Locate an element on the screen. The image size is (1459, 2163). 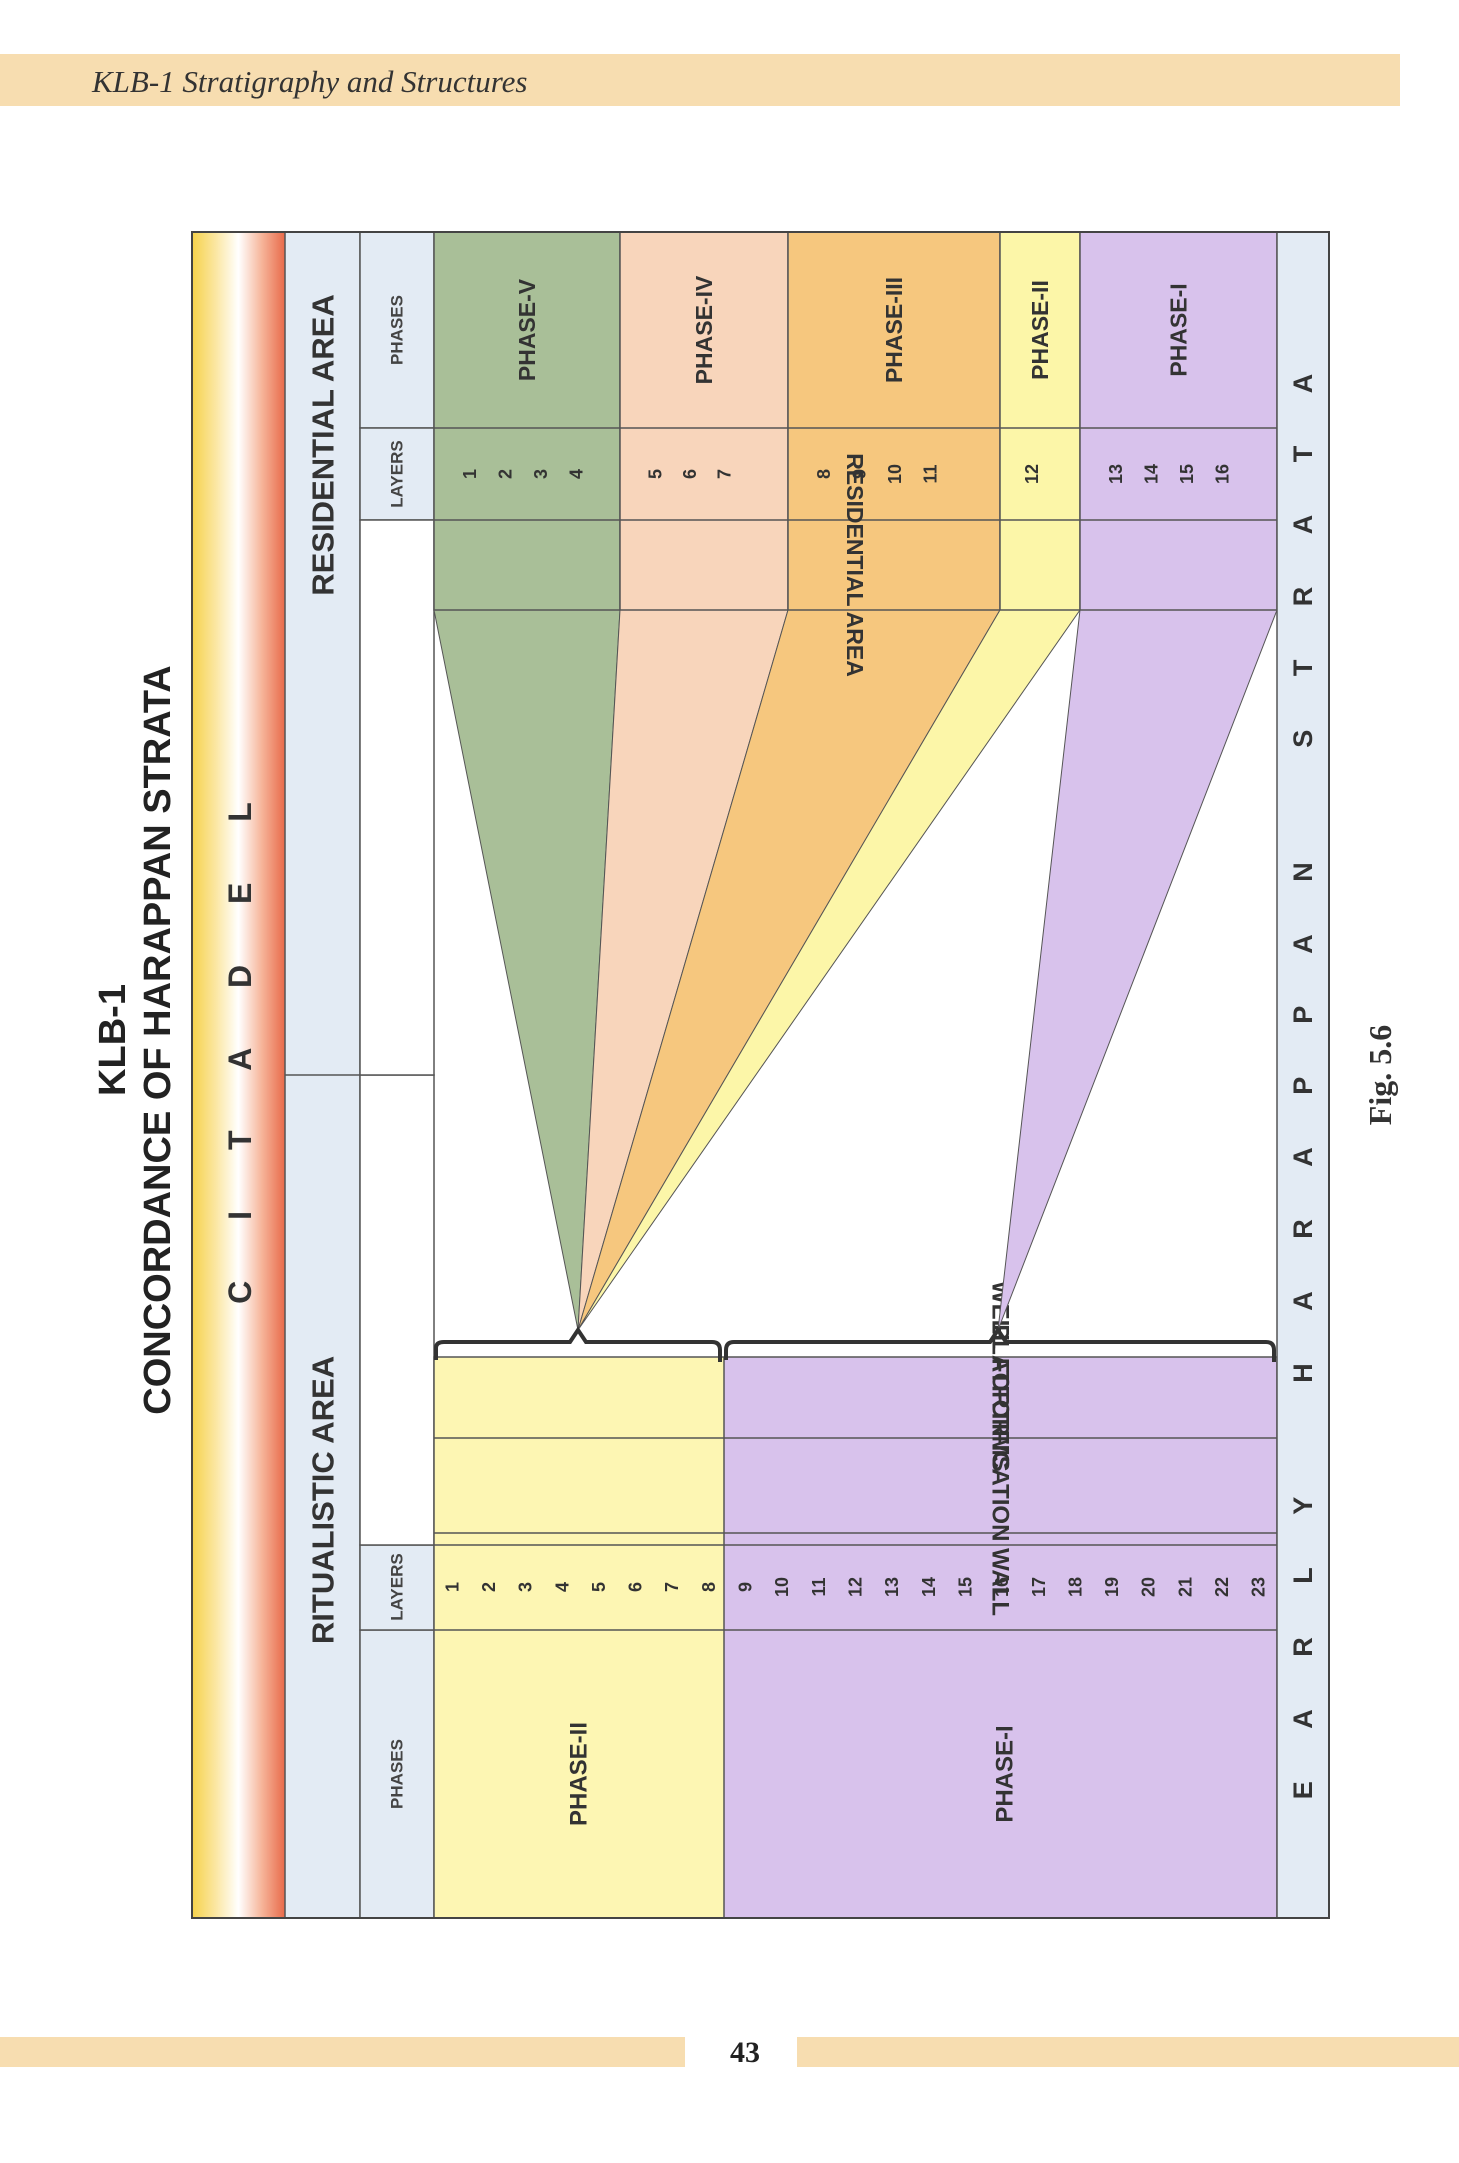
left-layer-number: 14 is located at coordinates (929, 1587).